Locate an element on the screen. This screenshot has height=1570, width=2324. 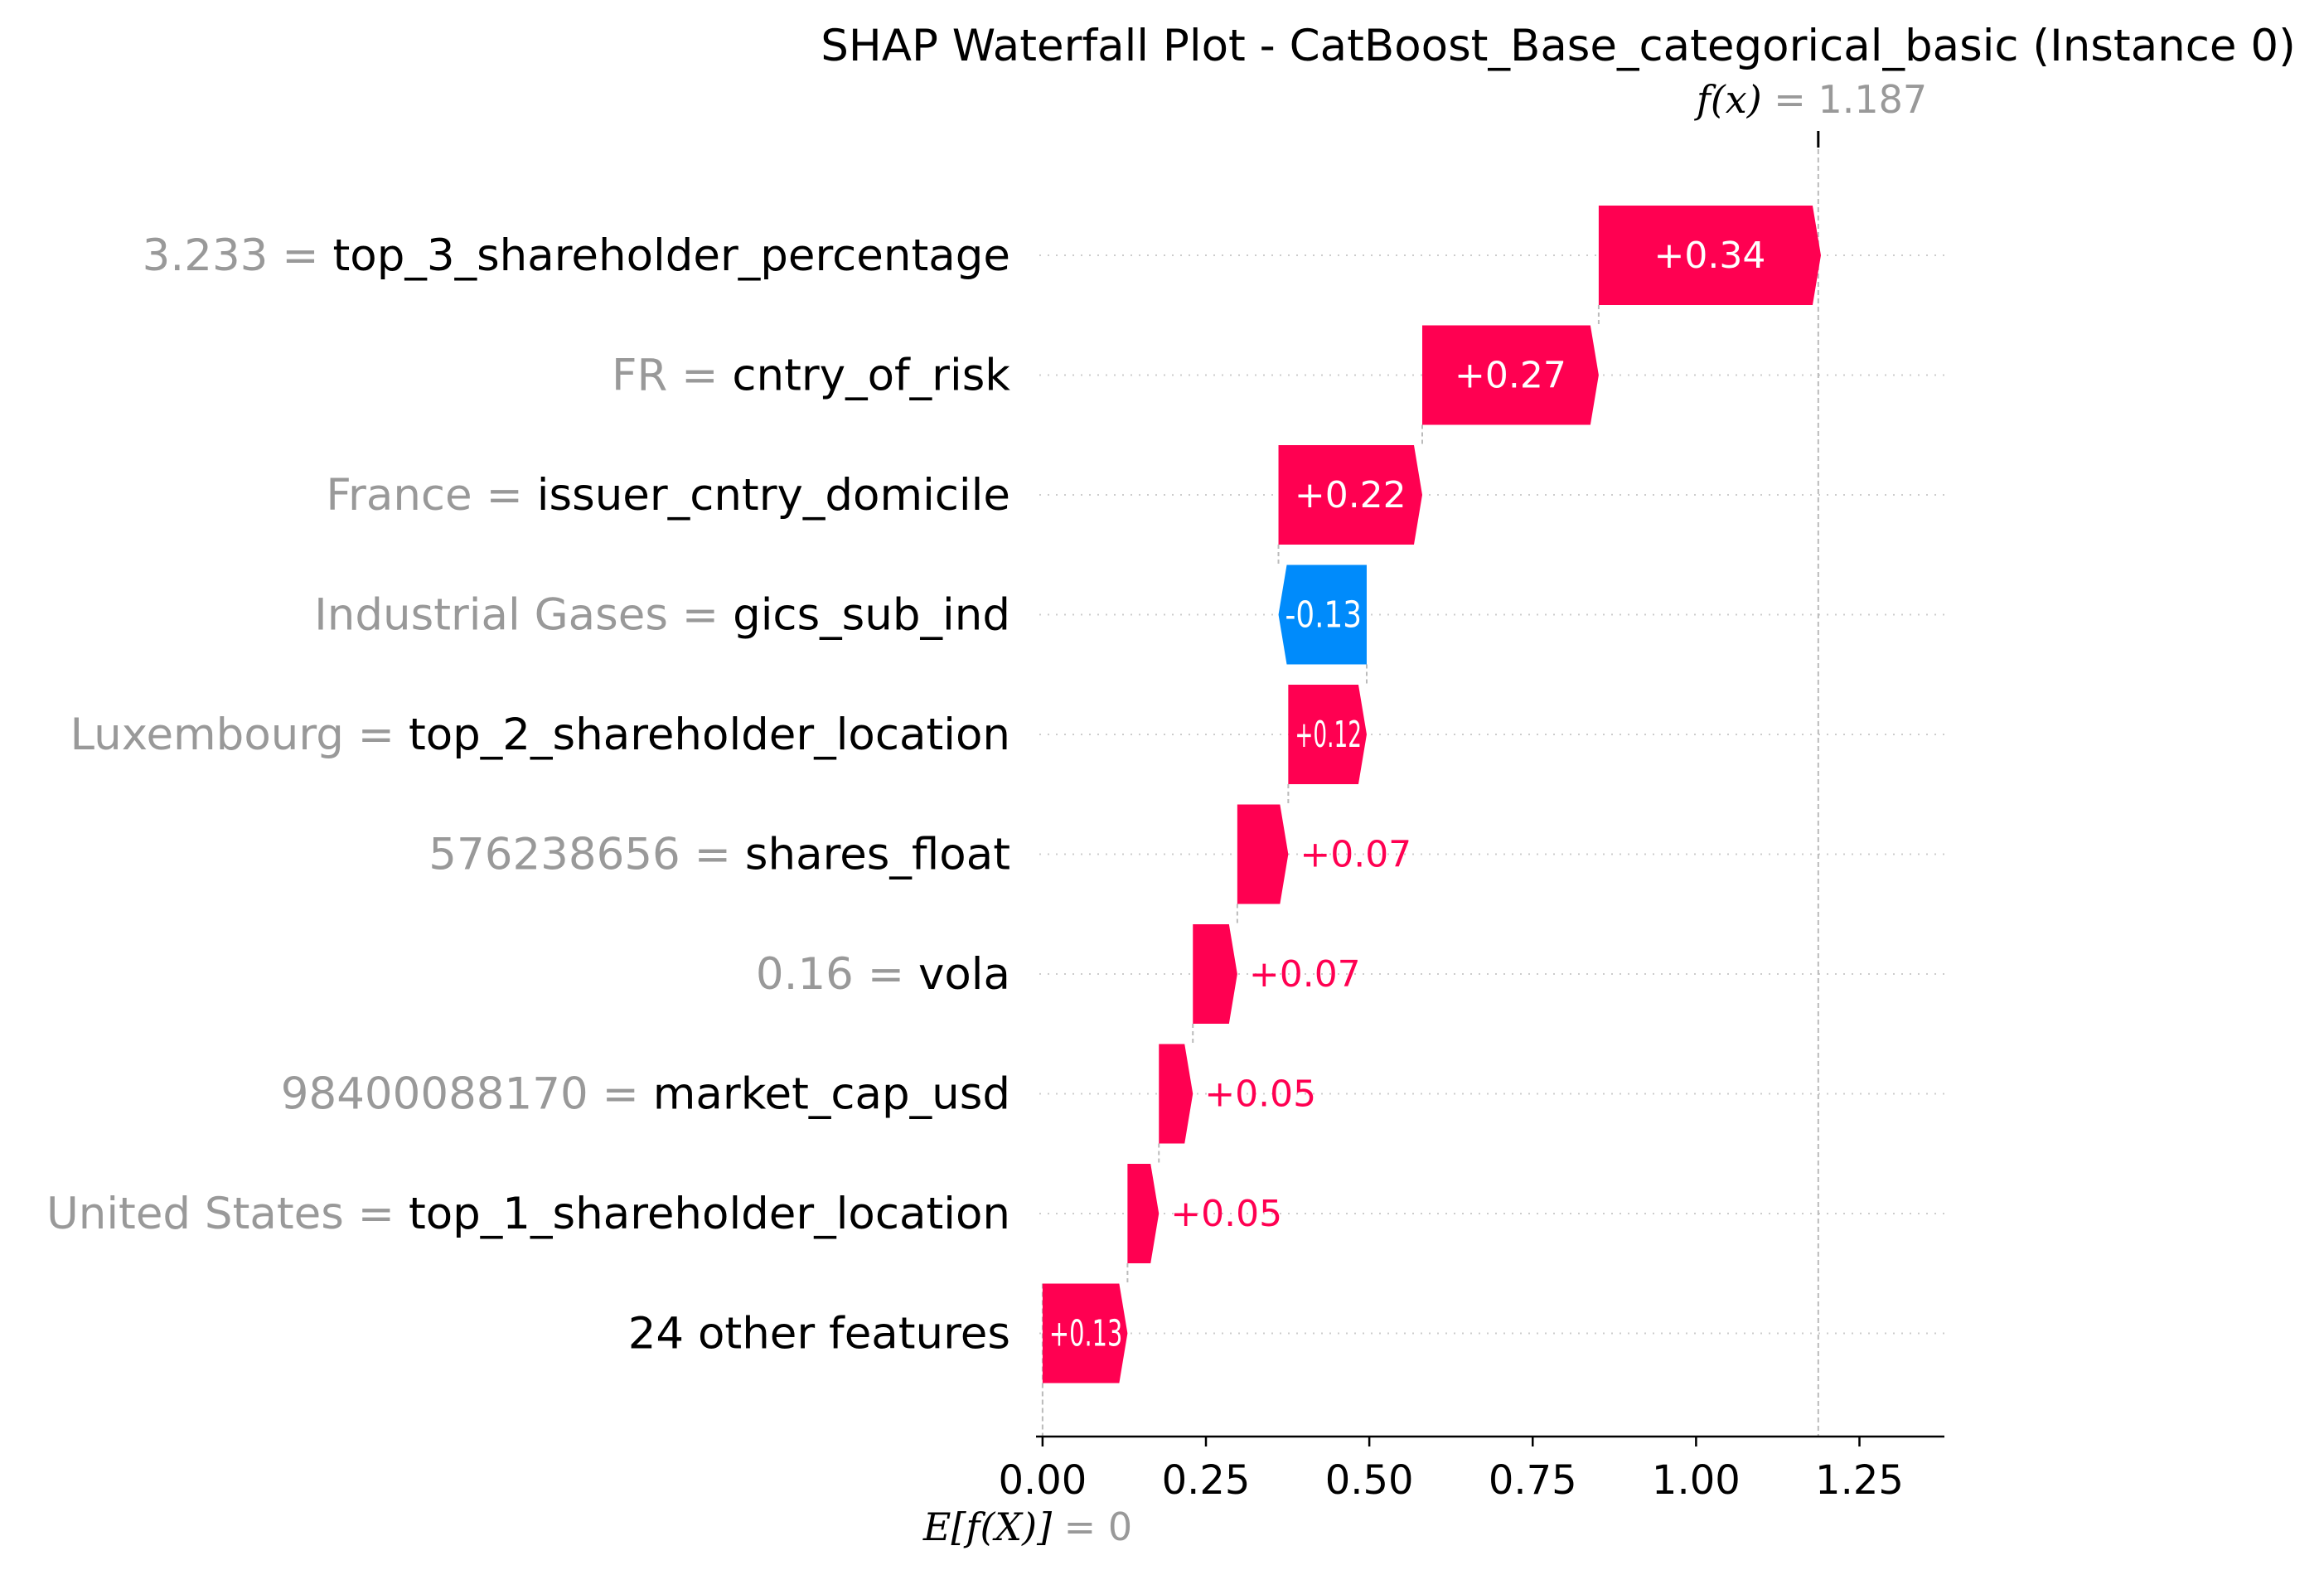
feature-label: Luxembourg = top_2_shareholder_location is located at coordinates (540, 735).